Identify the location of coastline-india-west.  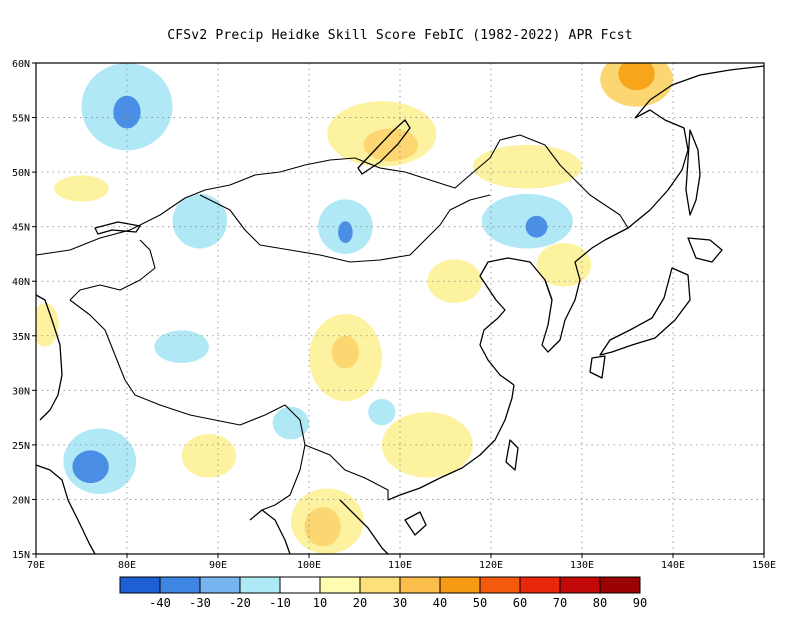
(49, 357).